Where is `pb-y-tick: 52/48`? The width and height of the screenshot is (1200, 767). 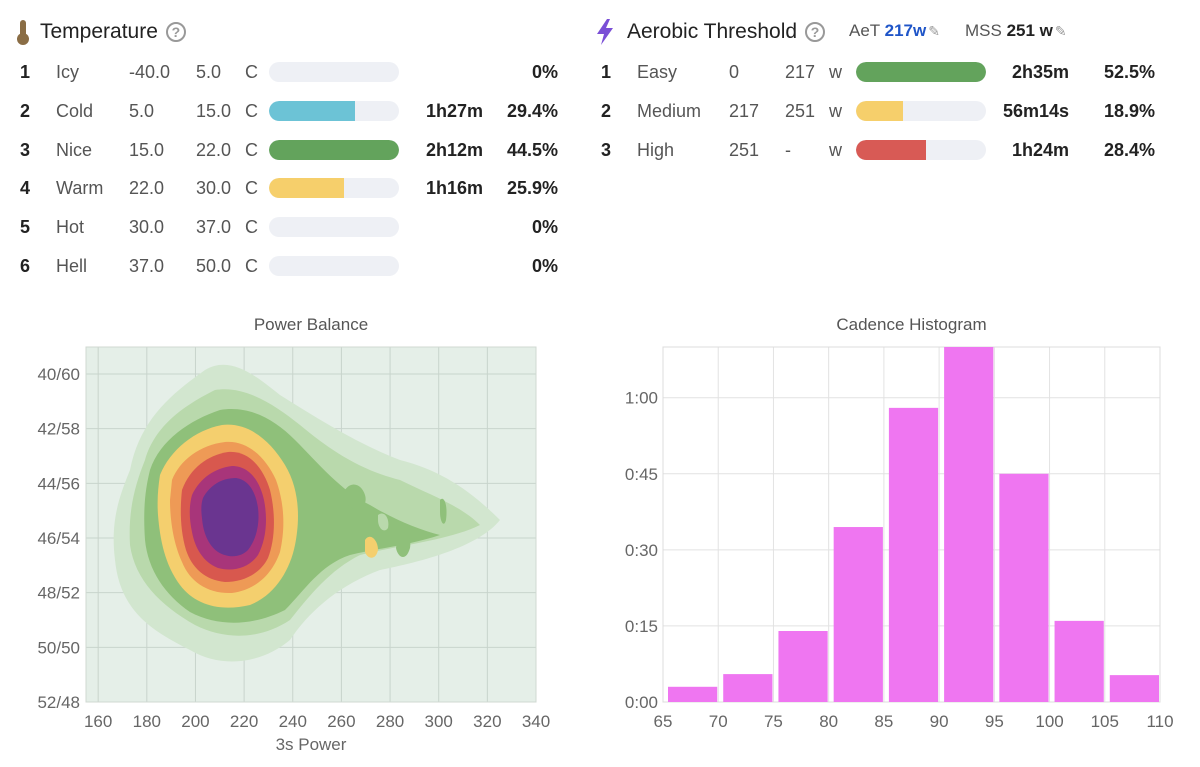 pb-y-tick: 52/48 is located at coordinates (58, 702).